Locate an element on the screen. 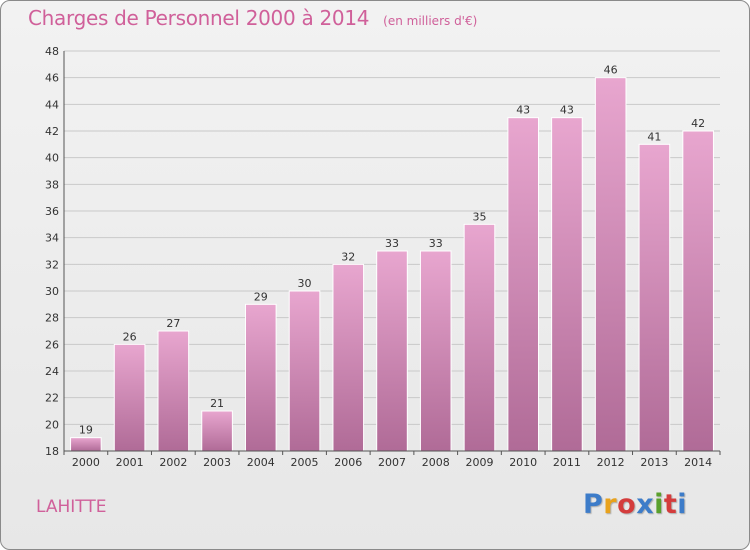  logo-letter: o is located at coordinates (627, 504).